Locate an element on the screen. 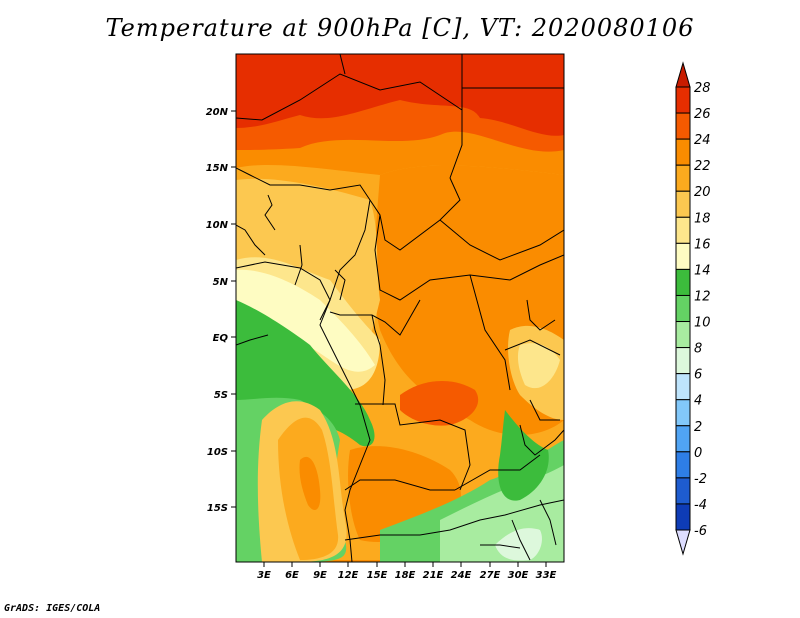 This screenshot has height=618, width=800. lon-label-9e: 9E is located at coordinates (320, 575).